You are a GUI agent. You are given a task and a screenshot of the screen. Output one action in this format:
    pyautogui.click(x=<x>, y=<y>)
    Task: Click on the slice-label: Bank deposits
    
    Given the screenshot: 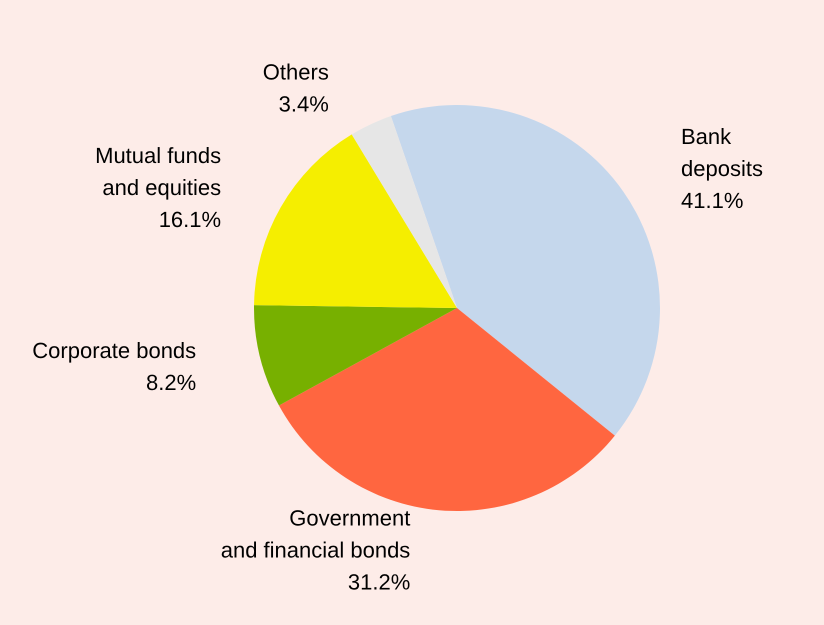 What is the action you would take?
    pyautogui.click(x=722, y=153)
    